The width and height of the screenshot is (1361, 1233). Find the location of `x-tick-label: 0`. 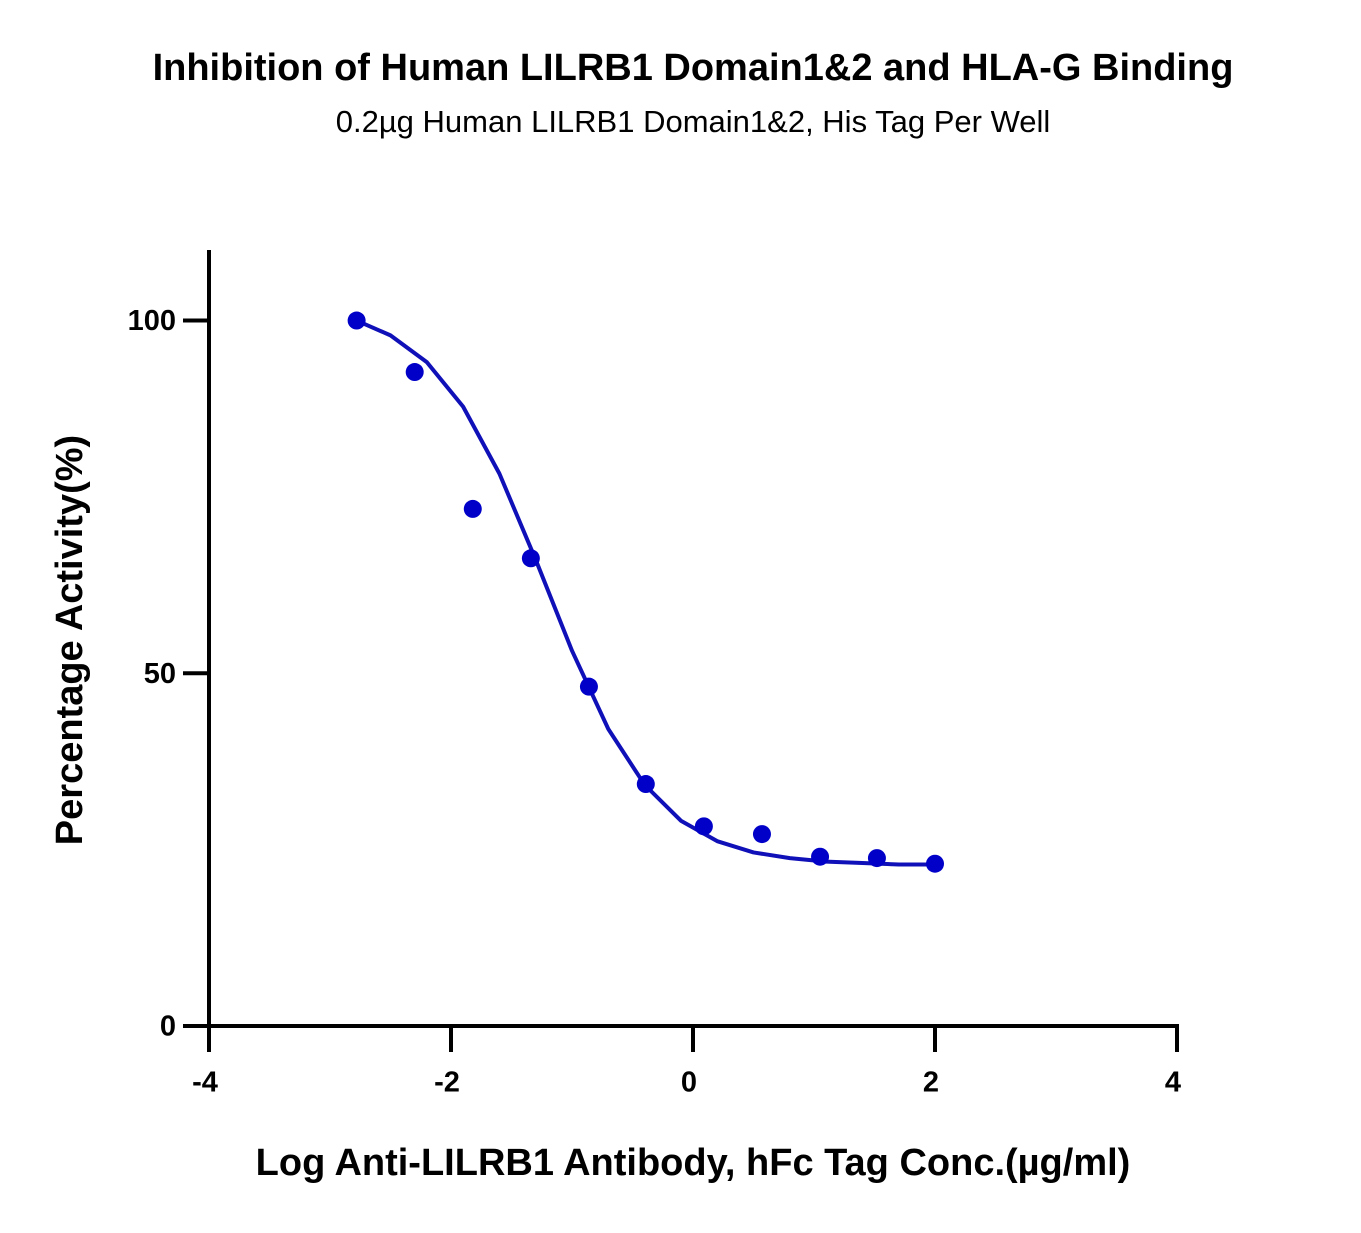

x-tick-label: 0 is located at coordinates (689, 1083).